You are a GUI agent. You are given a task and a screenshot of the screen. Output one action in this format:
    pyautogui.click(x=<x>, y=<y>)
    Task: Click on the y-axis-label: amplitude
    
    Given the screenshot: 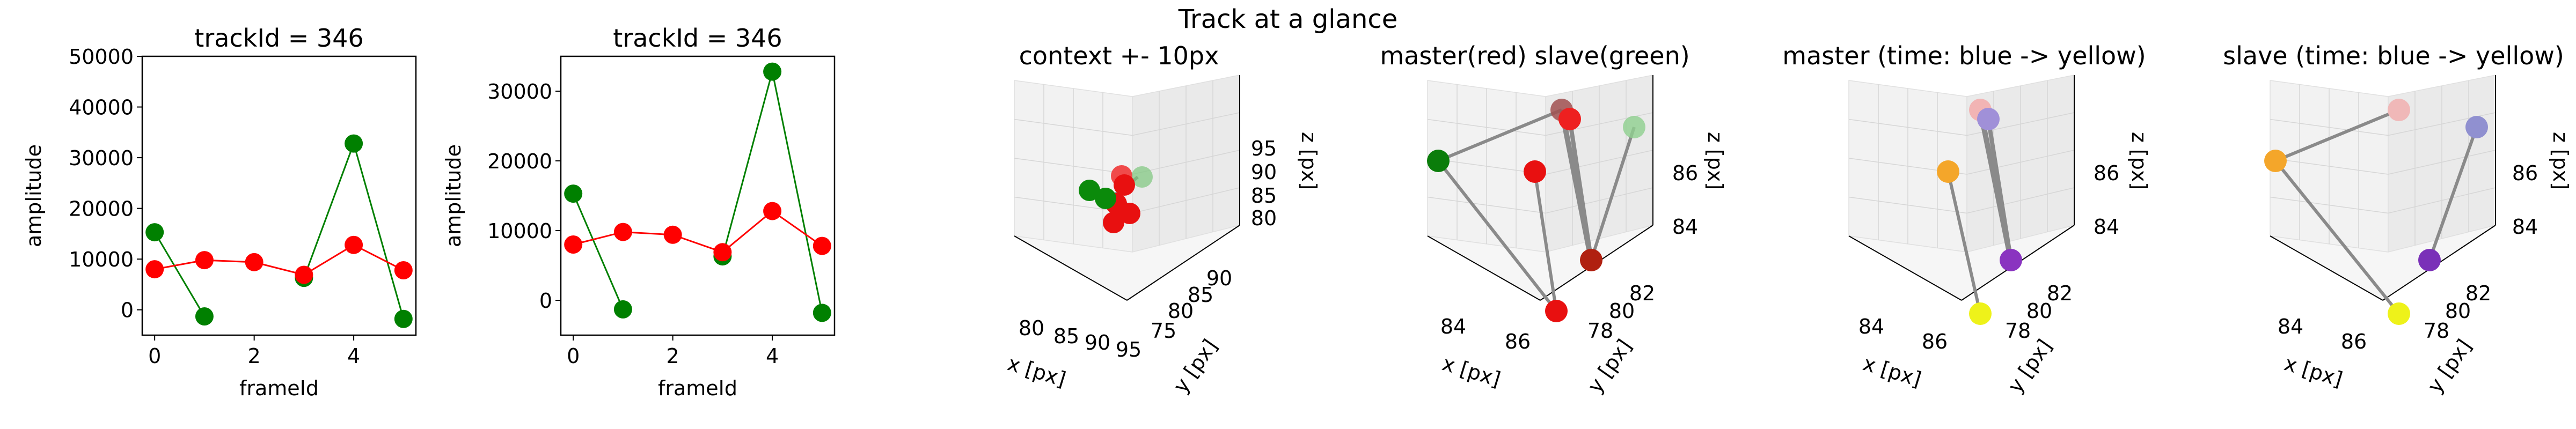 What is the action you would take?
    pyautogui.click(x=453, y=195)
    